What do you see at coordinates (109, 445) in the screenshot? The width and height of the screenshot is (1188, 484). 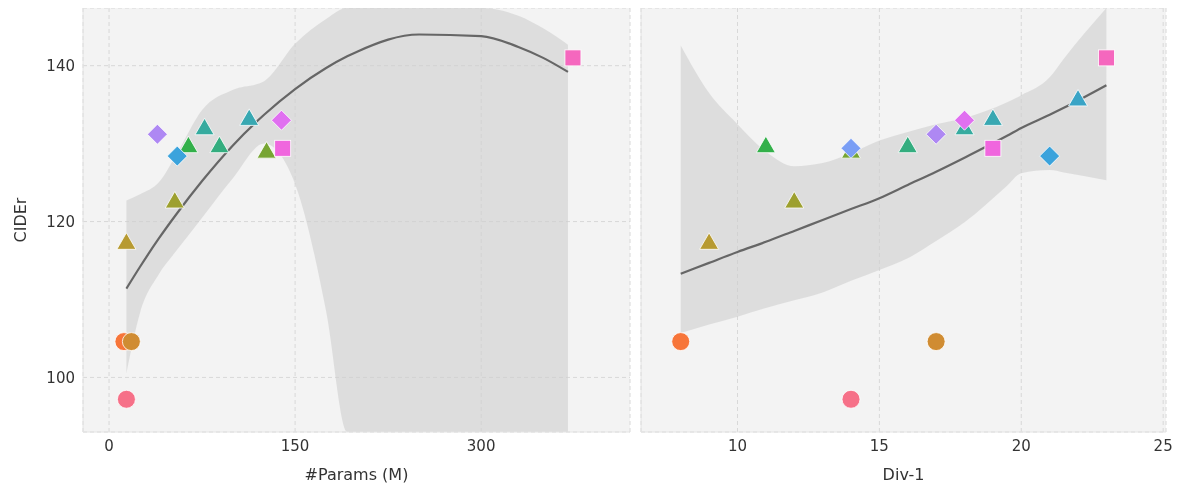 I see `x-tick-label: 0` at bounding box center [109, 445].